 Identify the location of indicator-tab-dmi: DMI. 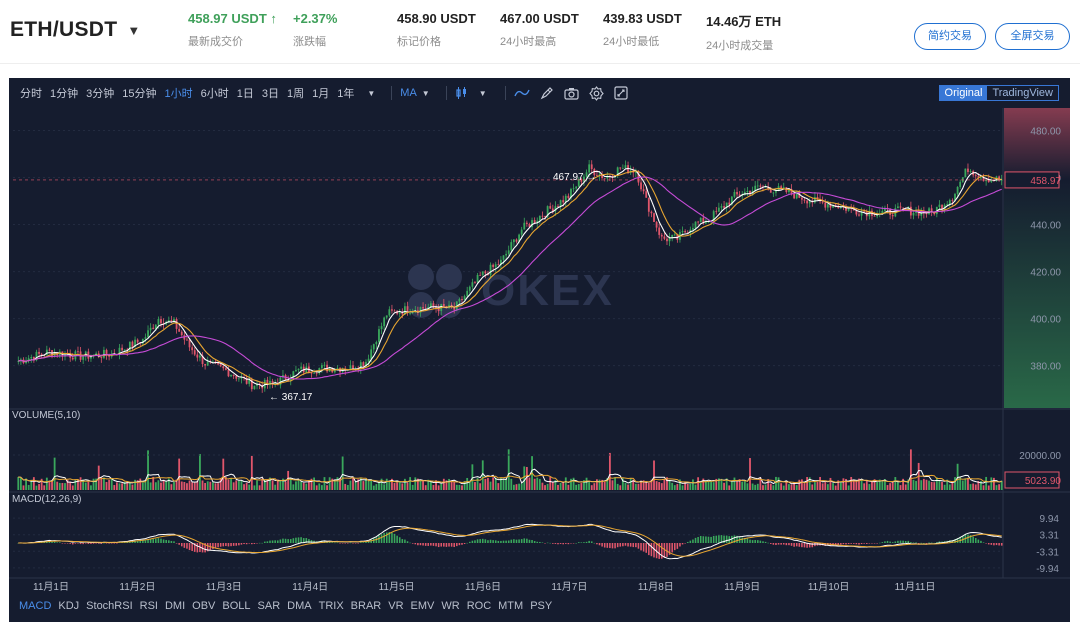
(175, 606).